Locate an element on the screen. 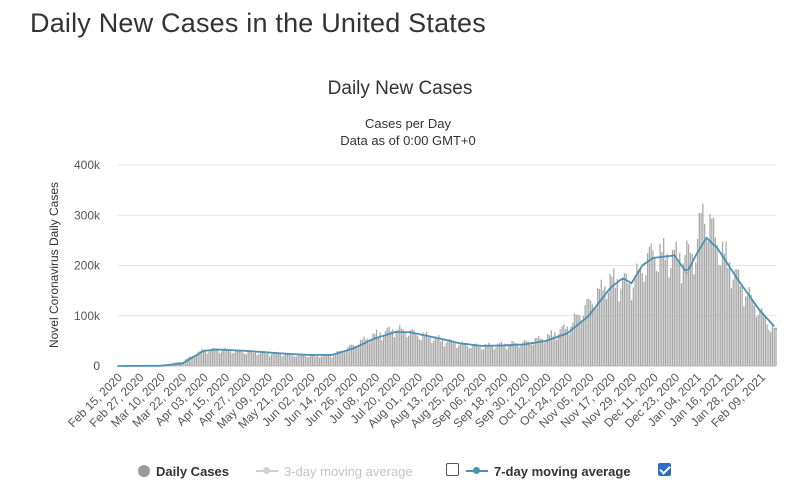  legend-item-daily-cases: Daily Cases is located at coordinates (183, 471).